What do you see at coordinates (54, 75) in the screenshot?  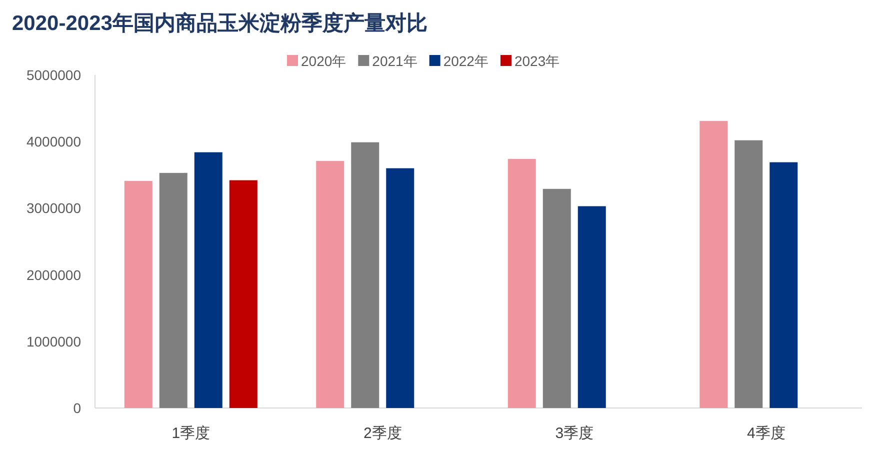 I see `y-tick-label: 5000000` at bounding box center [54, 75].